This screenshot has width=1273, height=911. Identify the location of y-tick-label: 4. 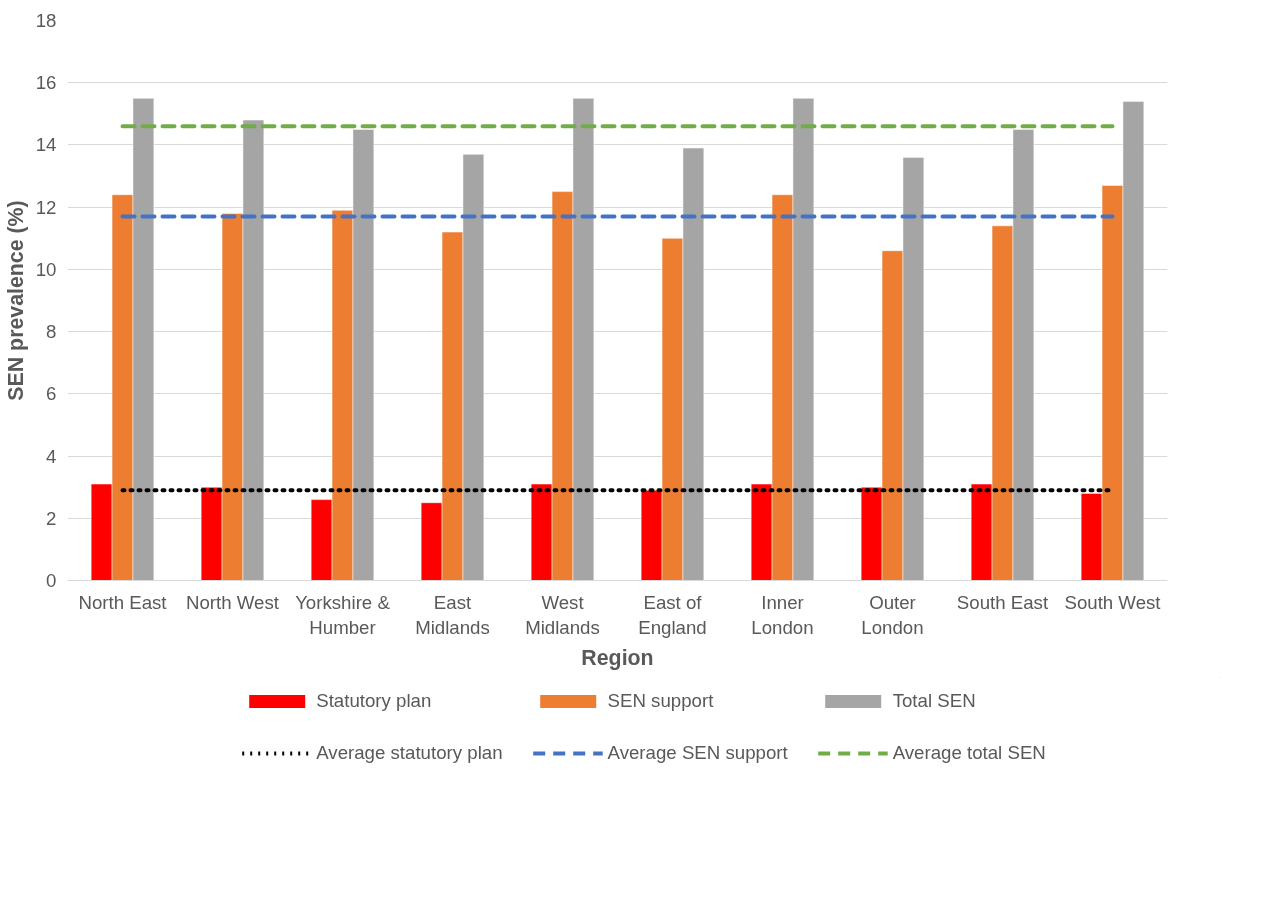
(51, 456).